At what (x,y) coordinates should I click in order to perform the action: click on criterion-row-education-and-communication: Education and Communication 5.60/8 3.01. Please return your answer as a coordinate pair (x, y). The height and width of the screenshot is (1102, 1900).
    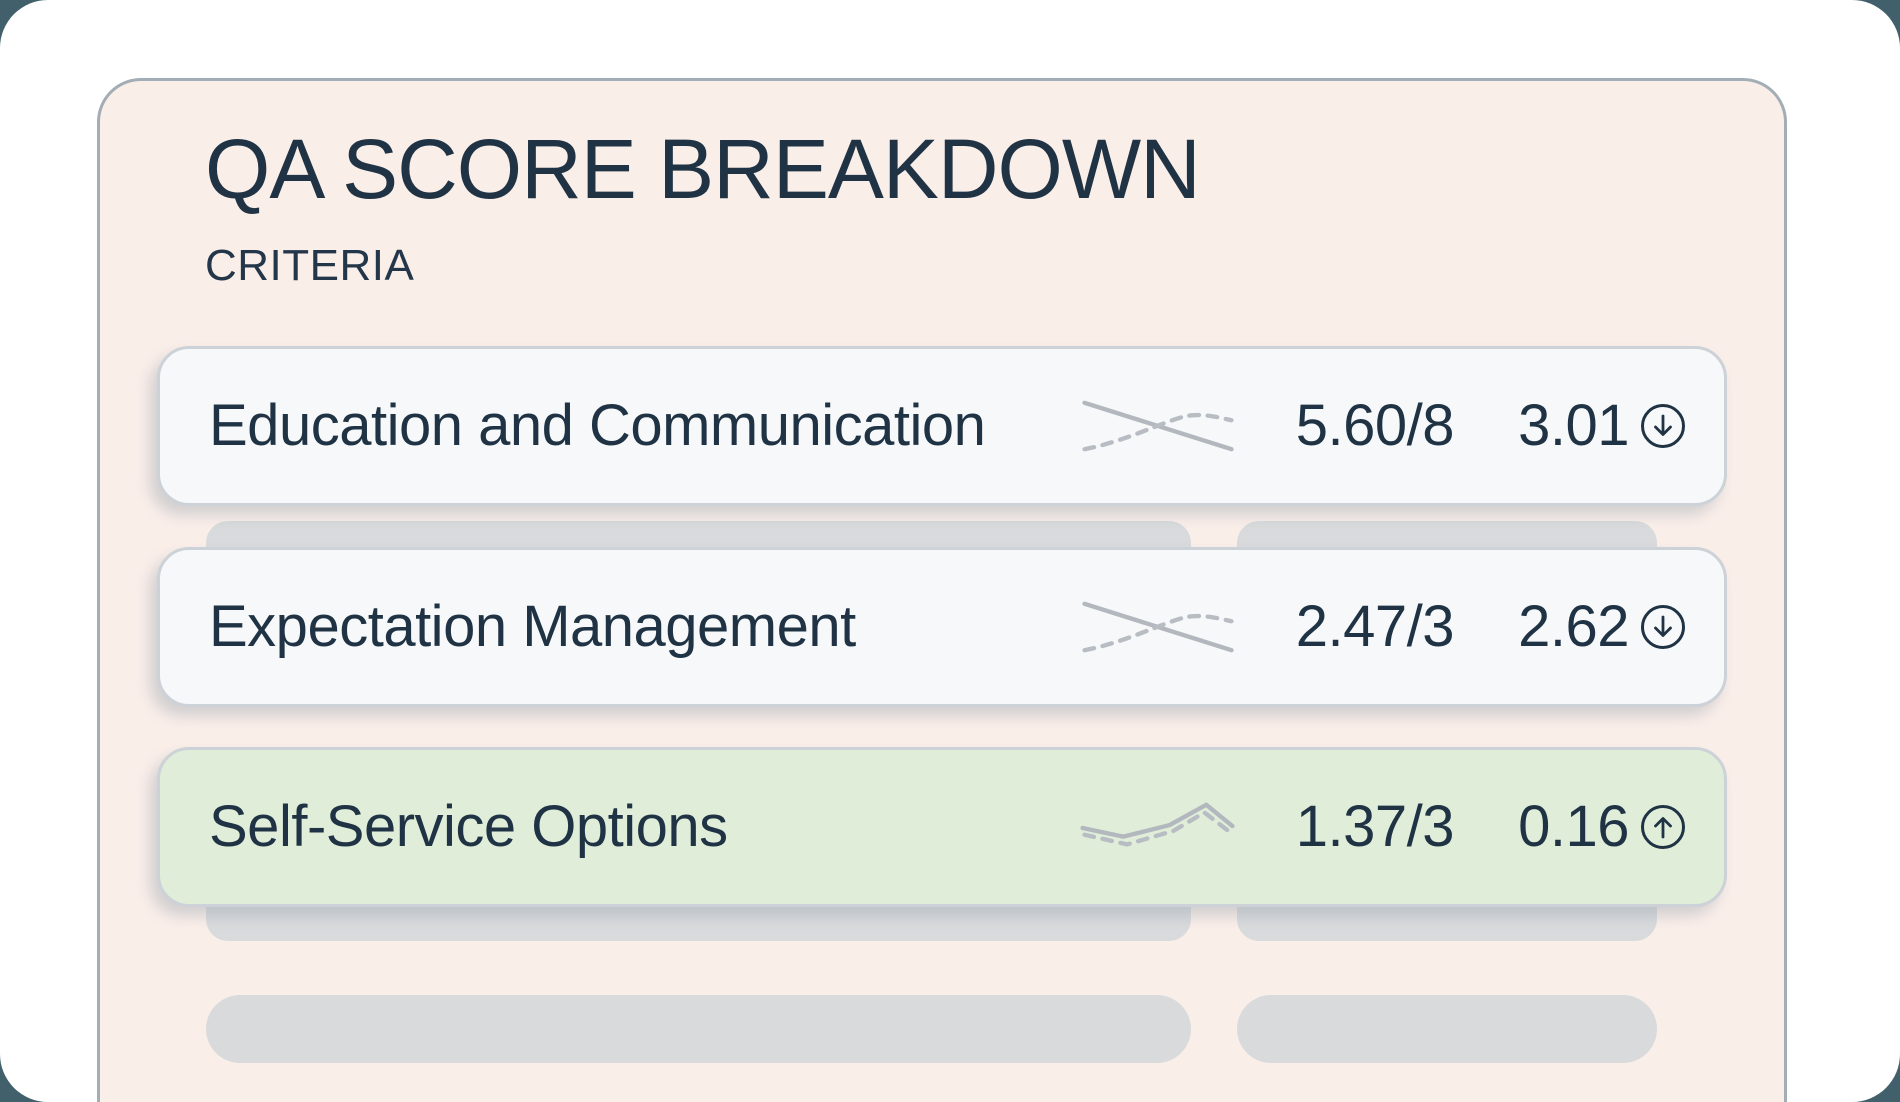
    Looking at the image, I should click on (942, 425).